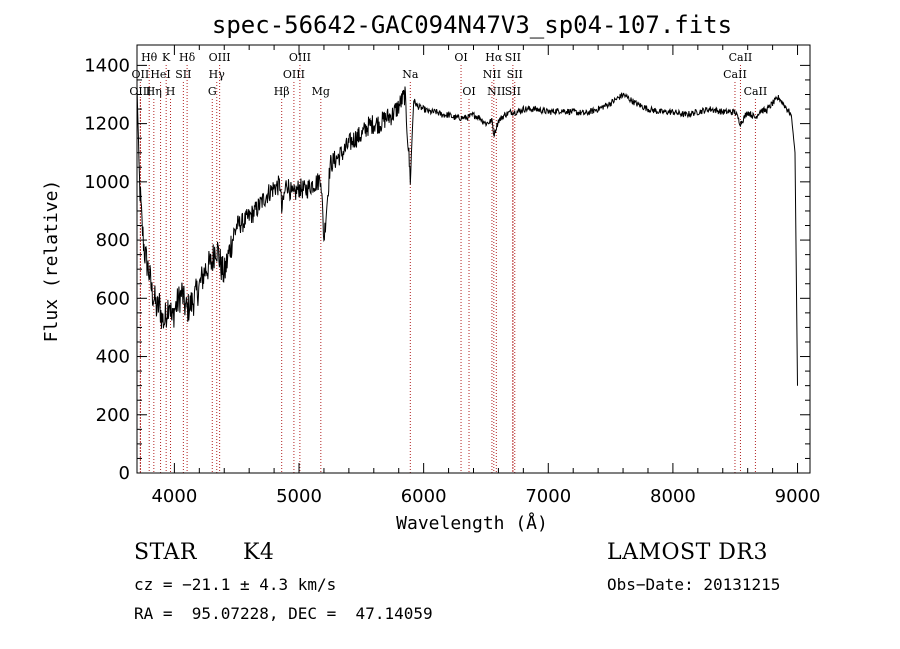 Image resolution: width=900 pixels, height=649 pixels. I want to click on sky-coordinates: RA = 95.07228, DEC = 47.14059, so click(283, 613).